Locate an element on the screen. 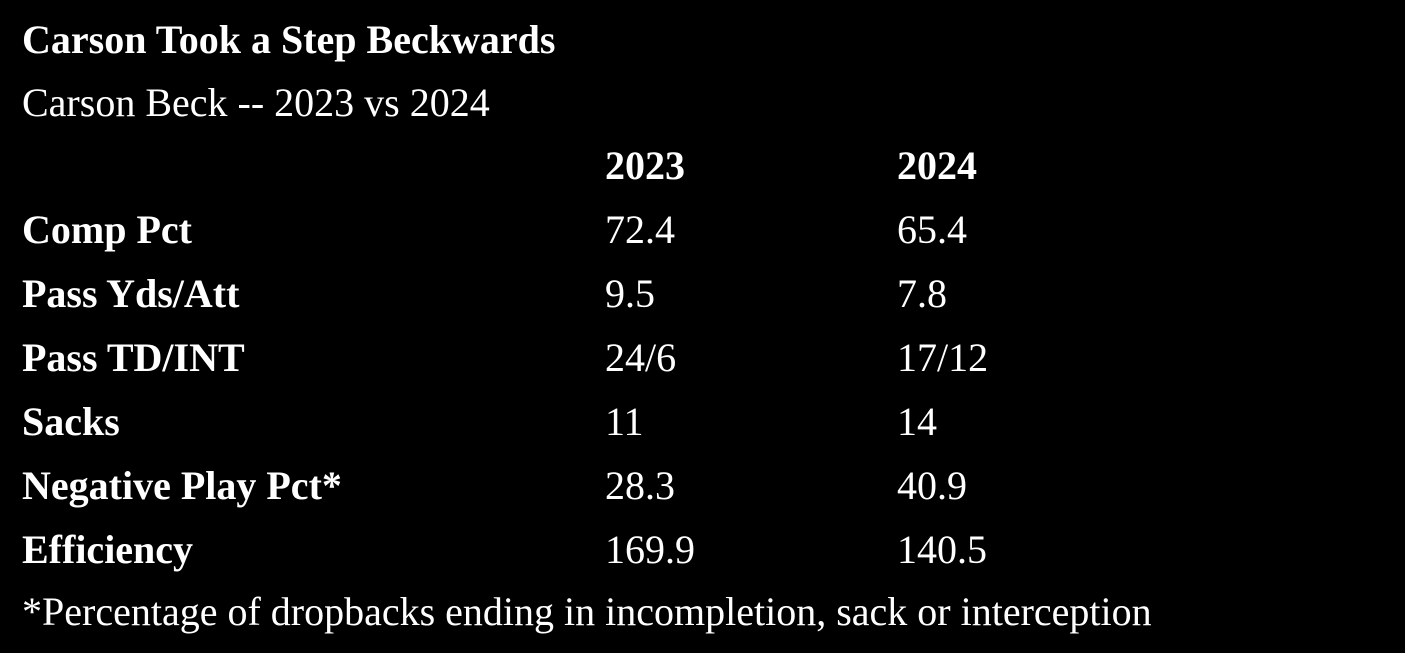 The width and height of the screenshot is (1405, 653). column-header: 2024 is located at coordinates (937, 165).